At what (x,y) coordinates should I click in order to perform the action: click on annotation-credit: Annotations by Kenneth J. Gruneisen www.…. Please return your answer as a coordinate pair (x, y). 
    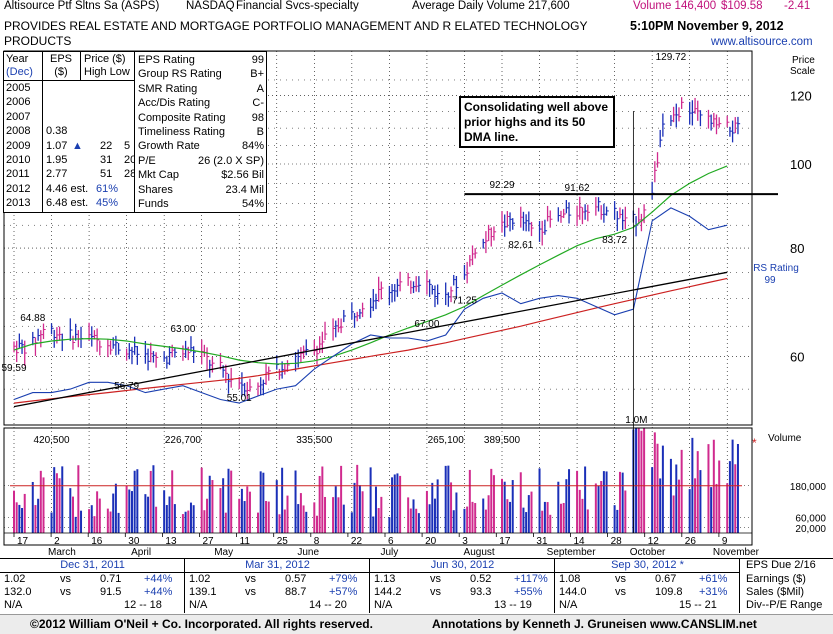
    Looking at the image, I should click on (594, 624).